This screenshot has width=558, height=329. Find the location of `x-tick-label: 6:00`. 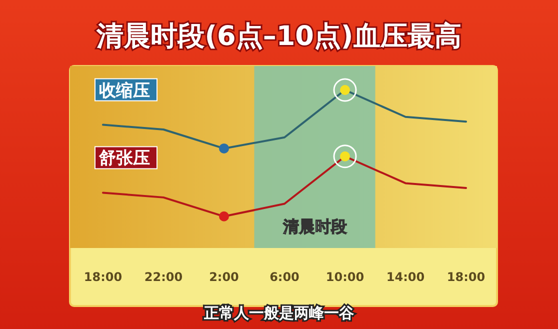

x-tick-label: 6:00 is located at coordinates (285, 277).